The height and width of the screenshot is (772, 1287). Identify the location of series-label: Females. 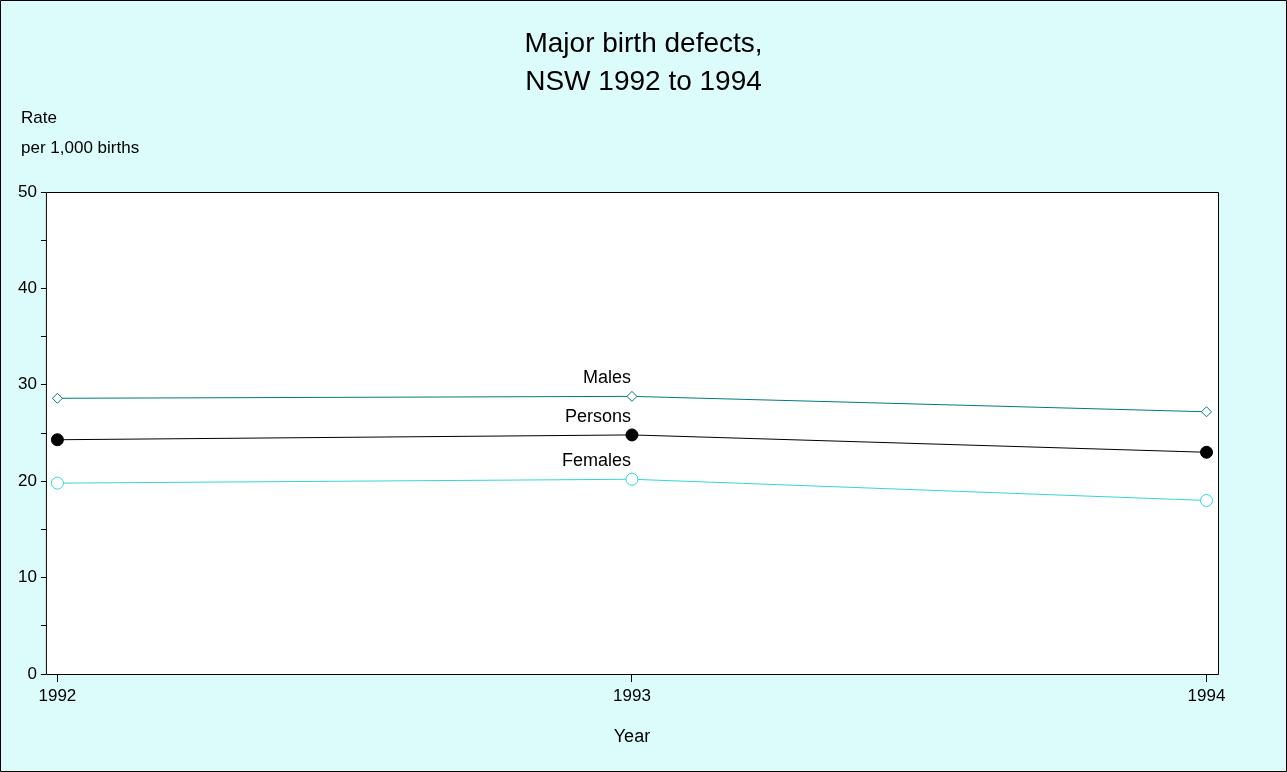
(596, 460).